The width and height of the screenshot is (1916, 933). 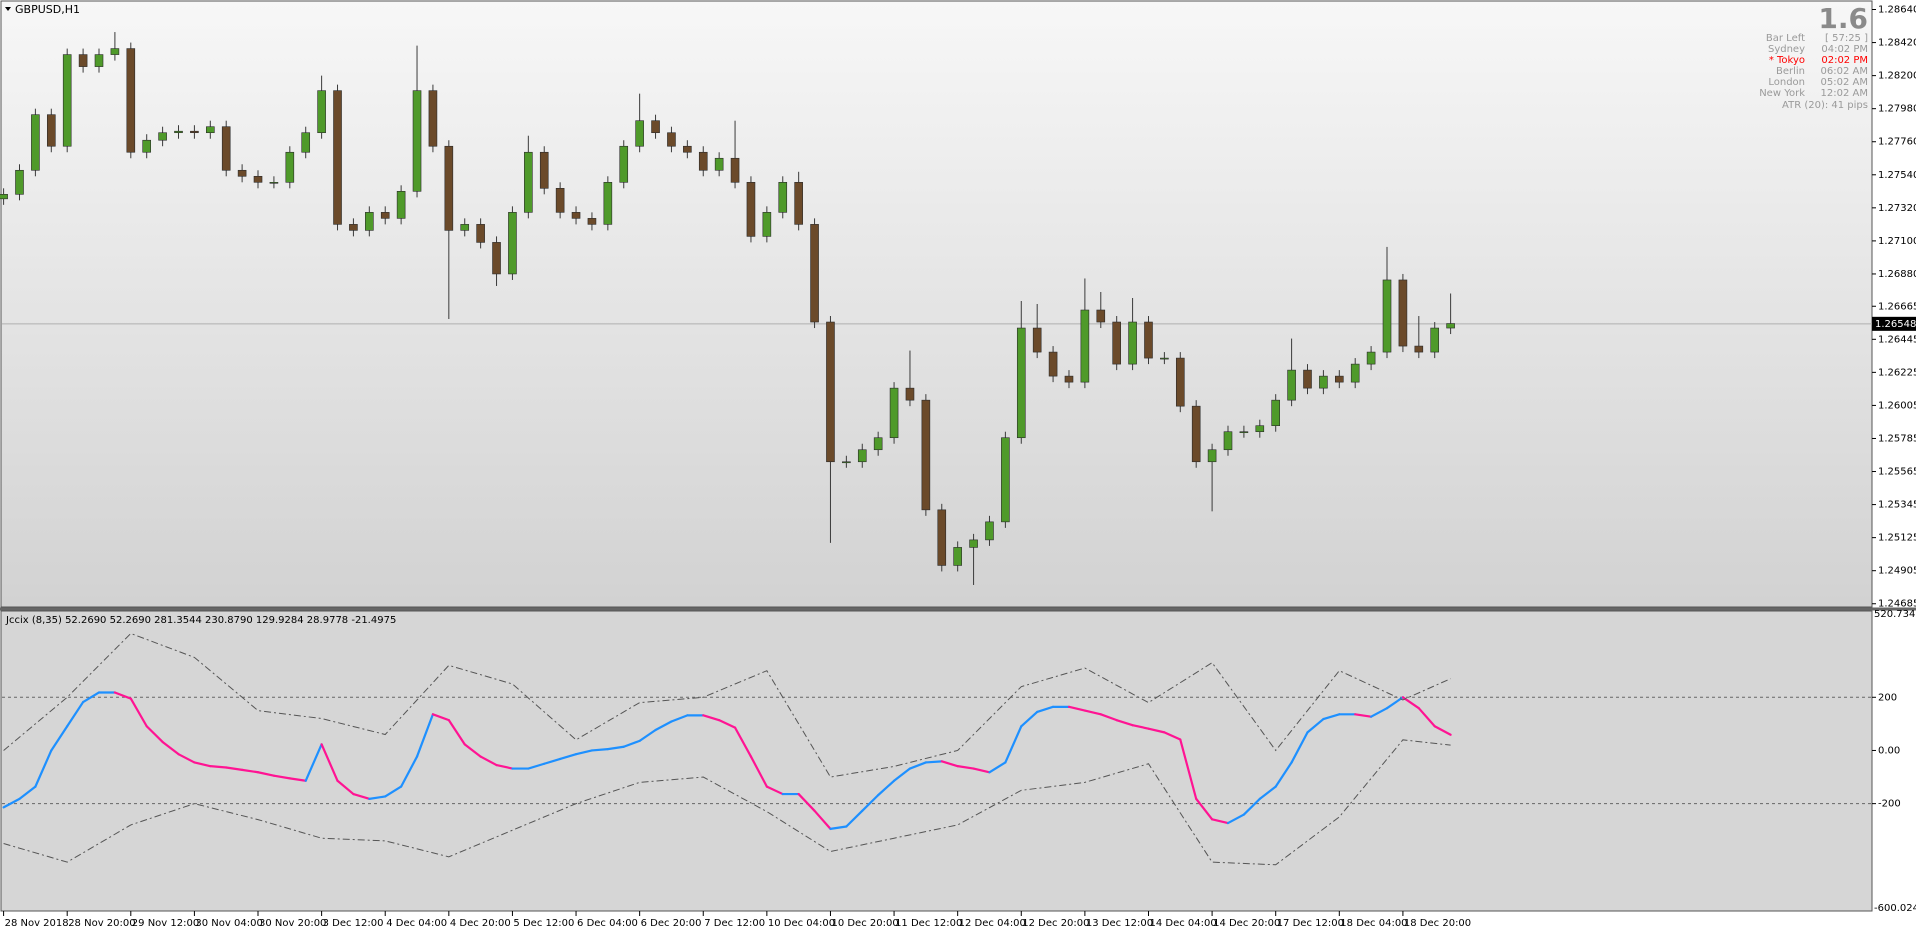 What do you see at coordinates (864, 923) in the screenshot?
I see `x-tick-label: 10 Dec 20:00` at bounding box center [864, 923].